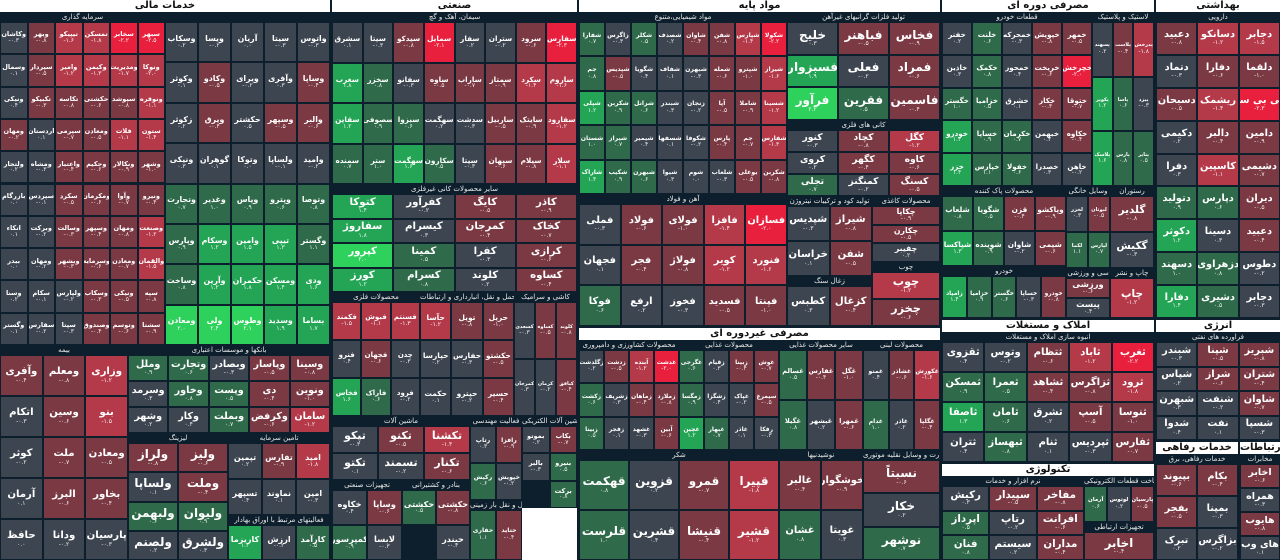 This screenshot has height=560, width=1280. I want to click on stock-tile: ثبهساز ۰.۸, so click(1005, 447).